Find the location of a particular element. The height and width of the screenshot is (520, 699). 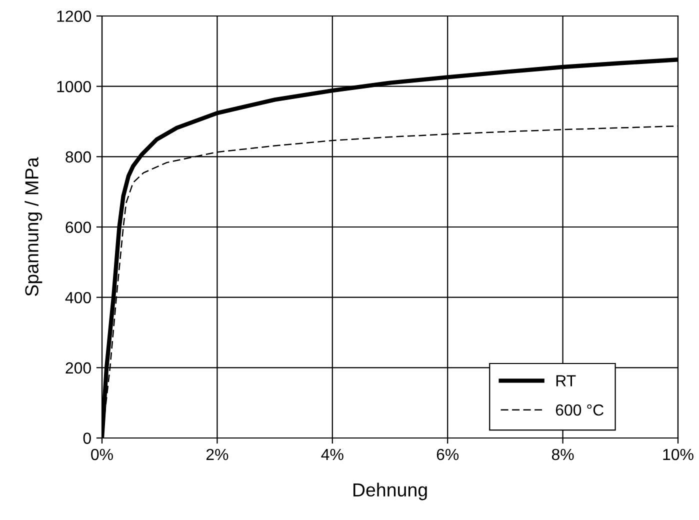

y-tick-label: 200 is located at coordinates (78, 368).